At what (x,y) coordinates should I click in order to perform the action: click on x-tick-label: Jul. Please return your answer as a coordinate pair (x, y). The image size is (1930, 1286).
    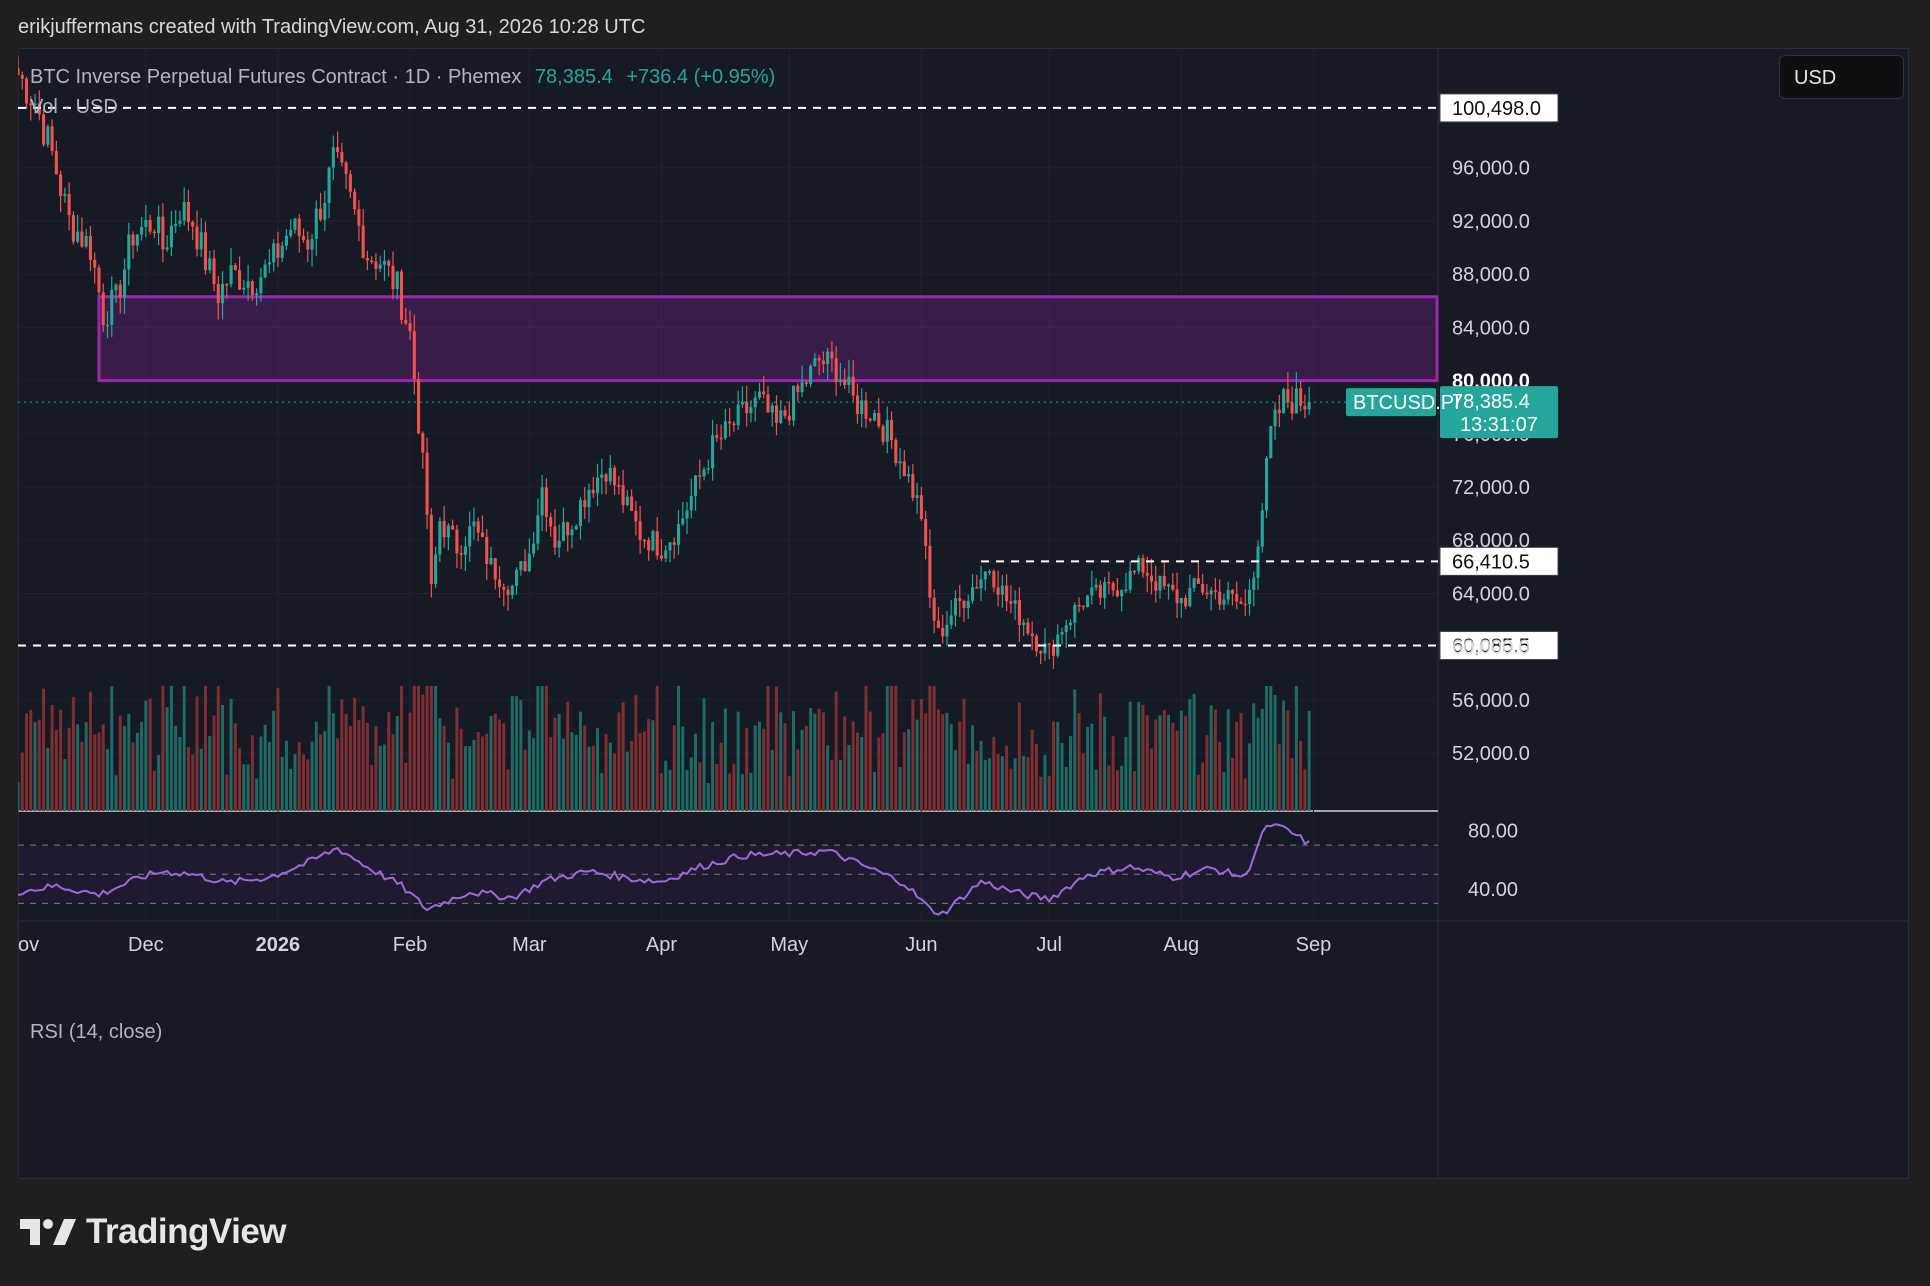
    Looking at the image, I should click on (1049, 945).